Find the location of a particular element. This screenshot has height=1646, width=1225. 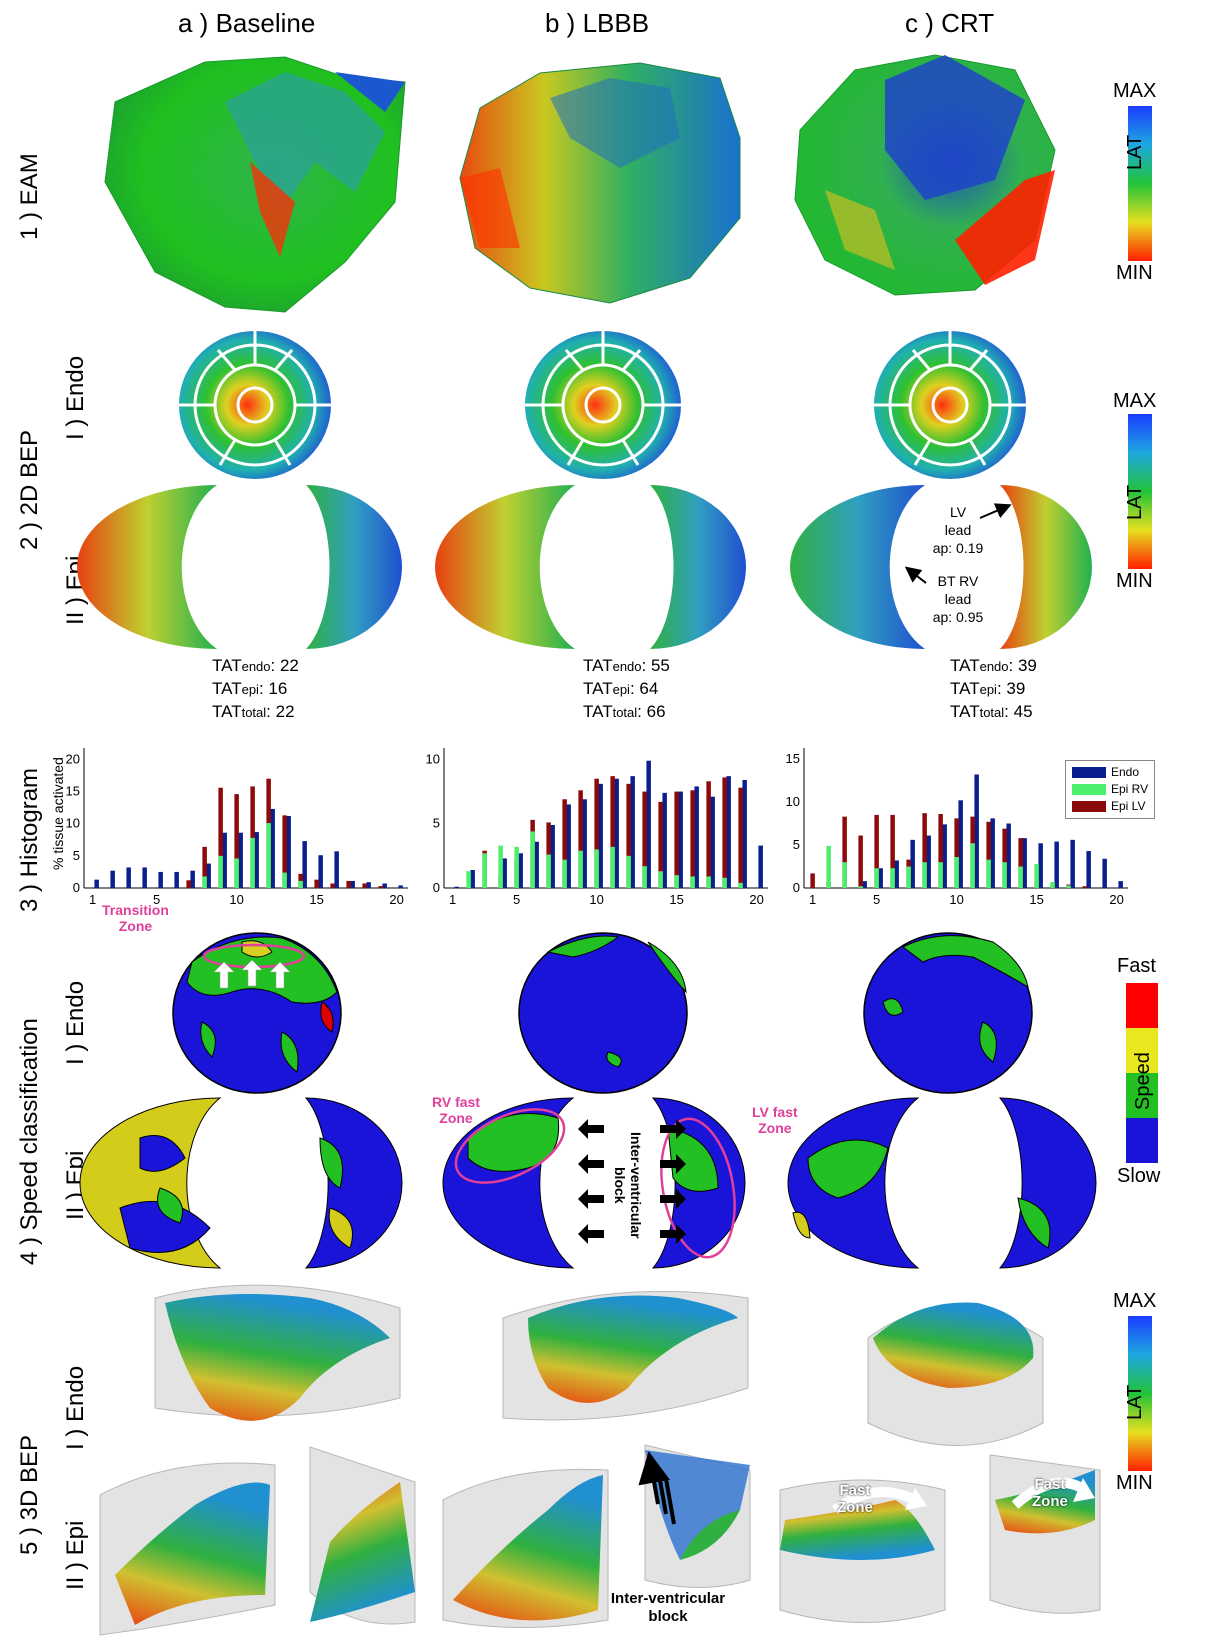

x-tick-label: 1 is located at coordinates (92, 899).